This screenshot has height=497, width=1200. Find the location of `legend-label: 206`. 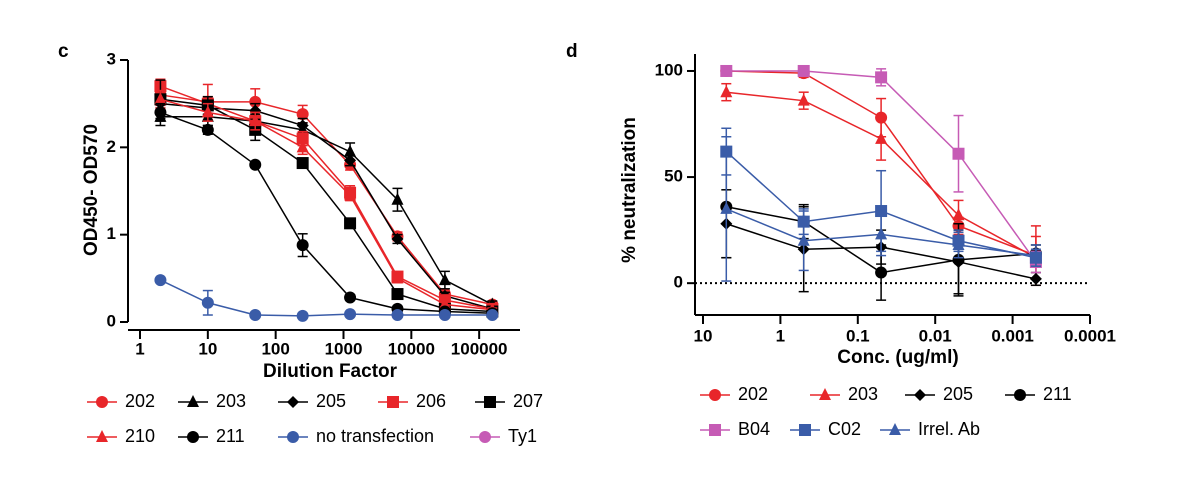

legend-label: 206 is located at coordinates (431, 401).